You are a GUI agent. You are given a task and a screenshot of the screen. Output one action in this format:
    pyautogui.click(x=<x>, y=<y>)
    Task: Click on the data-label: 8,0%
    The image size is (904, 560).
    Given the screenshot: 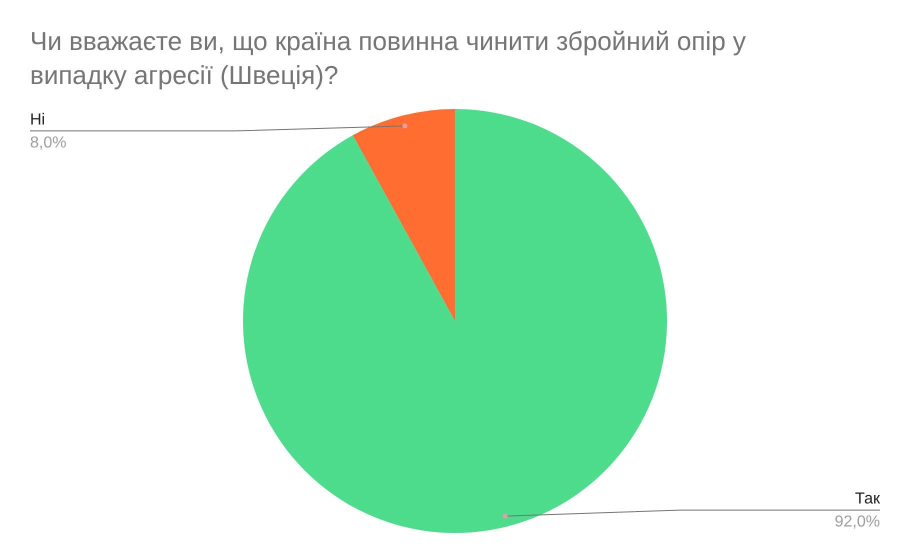 What is the action you would take?
    pyautogui.click(x=48, y=143)
    